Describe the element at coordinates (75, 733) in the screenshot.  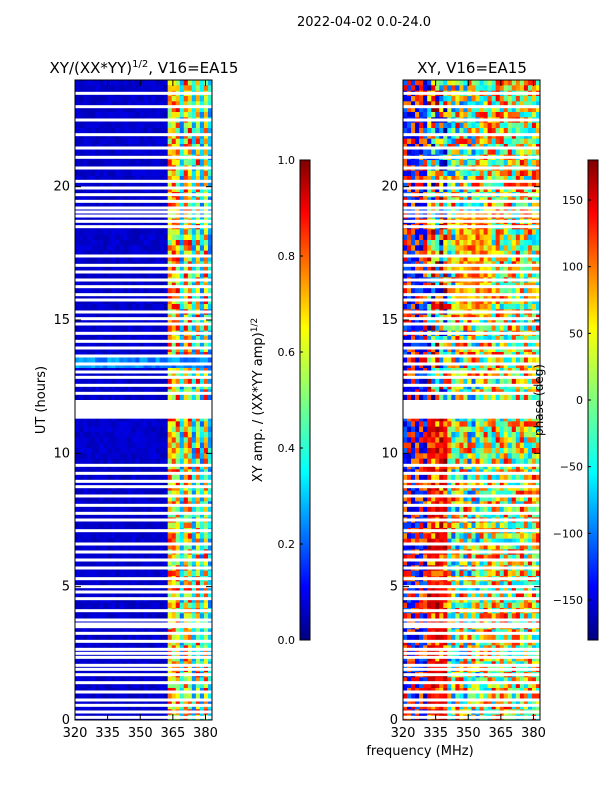
I see `x-tick-label: 320` at that location.